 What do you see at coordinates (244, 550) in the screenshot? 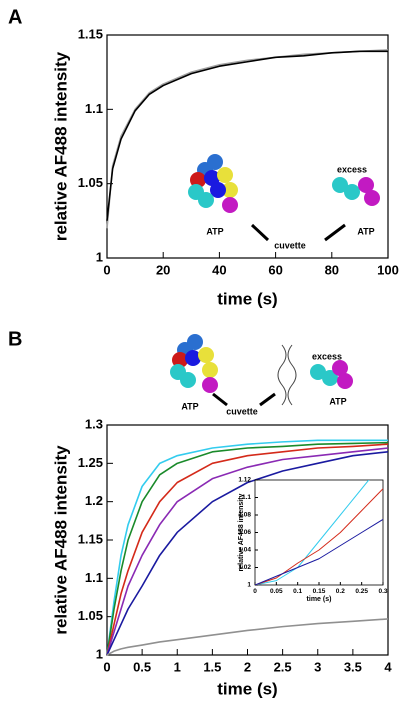
I see `y-tick-label: 1.04` at bounding box center [244, 550].